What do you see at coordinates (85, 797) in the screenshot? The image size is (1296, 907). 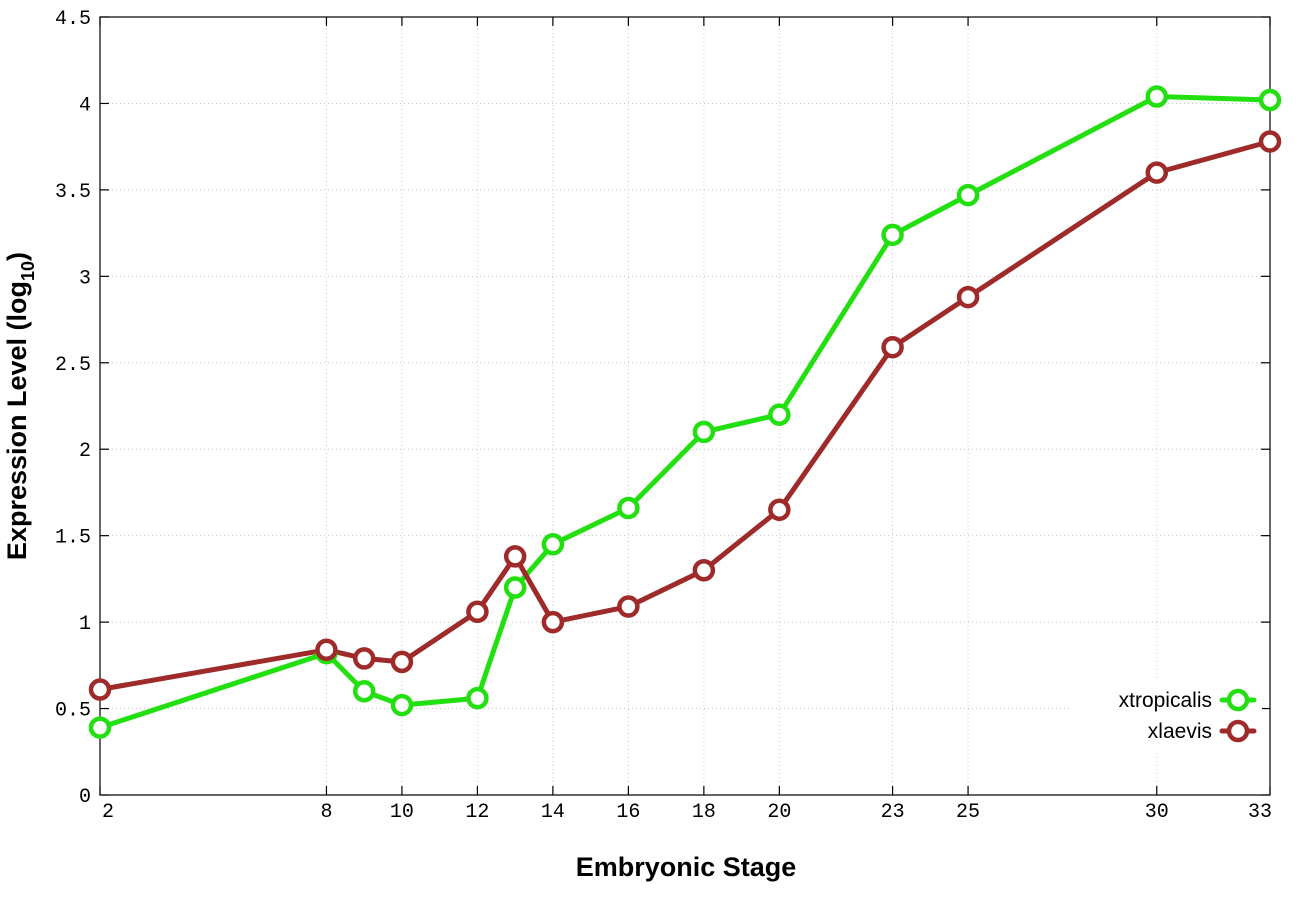 I see `y-tick-label: 0` at bounding box center [85, 797].